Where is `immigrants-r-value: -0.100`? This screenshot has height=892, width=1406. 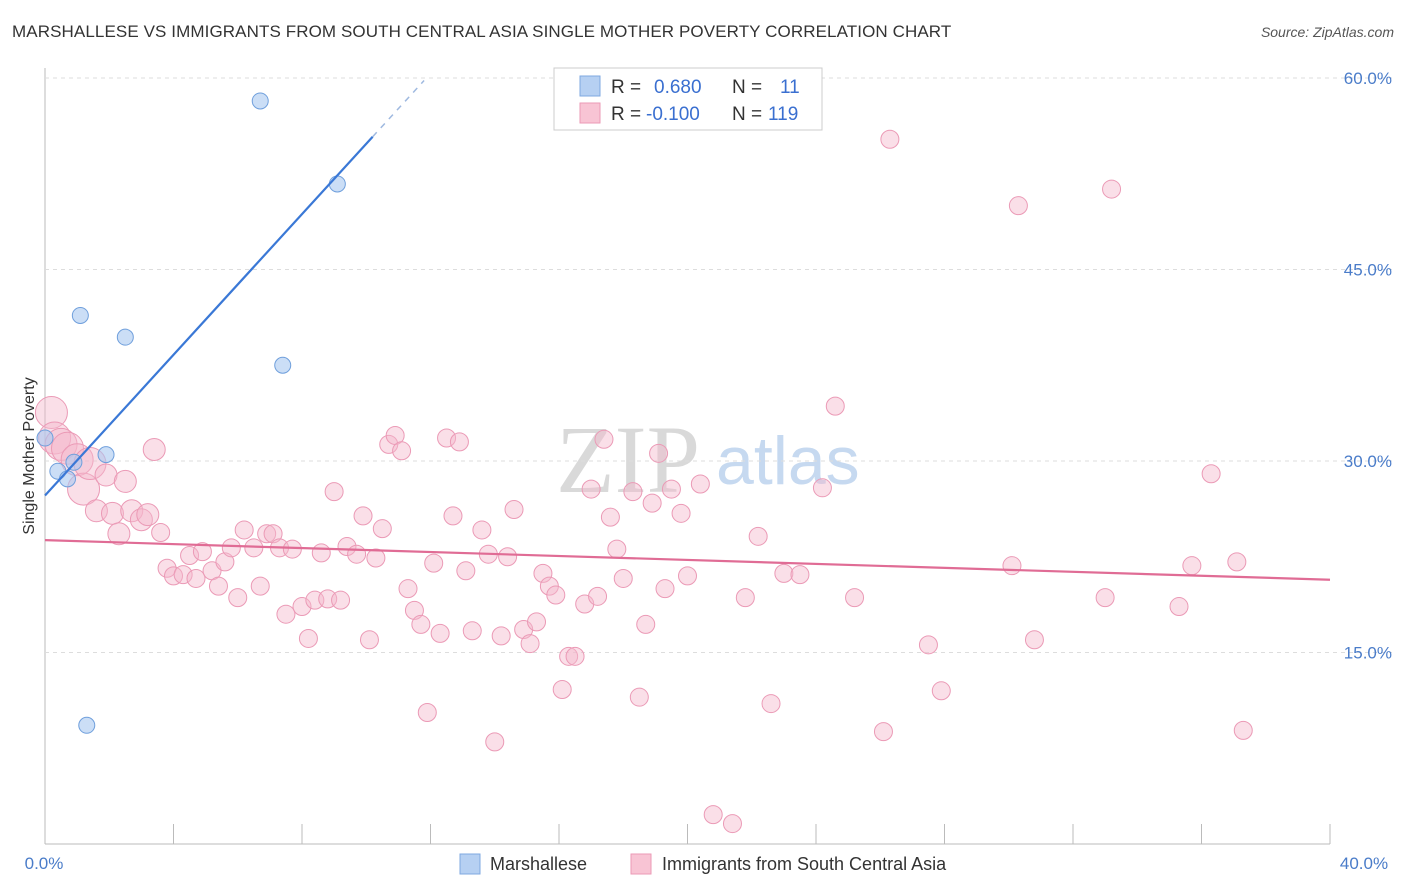 immigrants-r-value: -0.100 is located at coordinates (673, 114).